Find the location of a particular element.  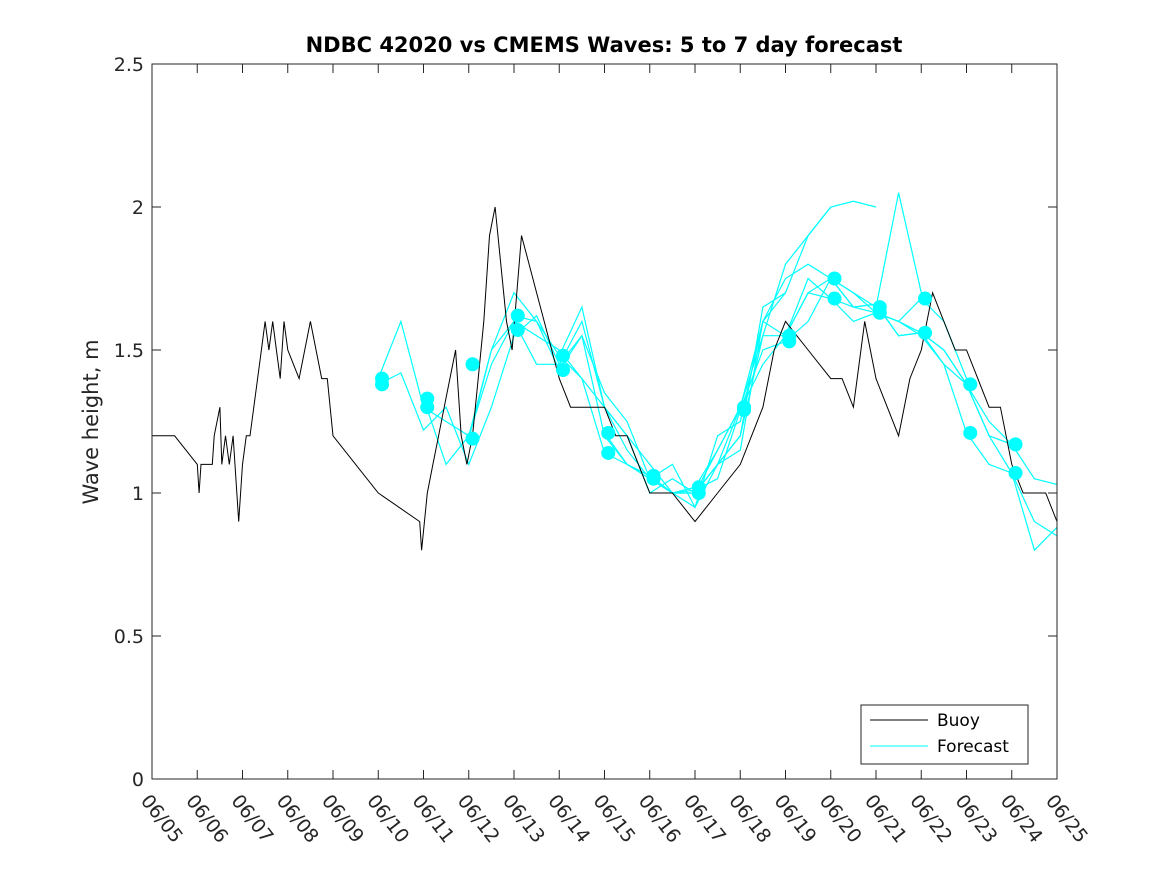

y-axis-label: Wave height, m is located at coordinates (91, 421).